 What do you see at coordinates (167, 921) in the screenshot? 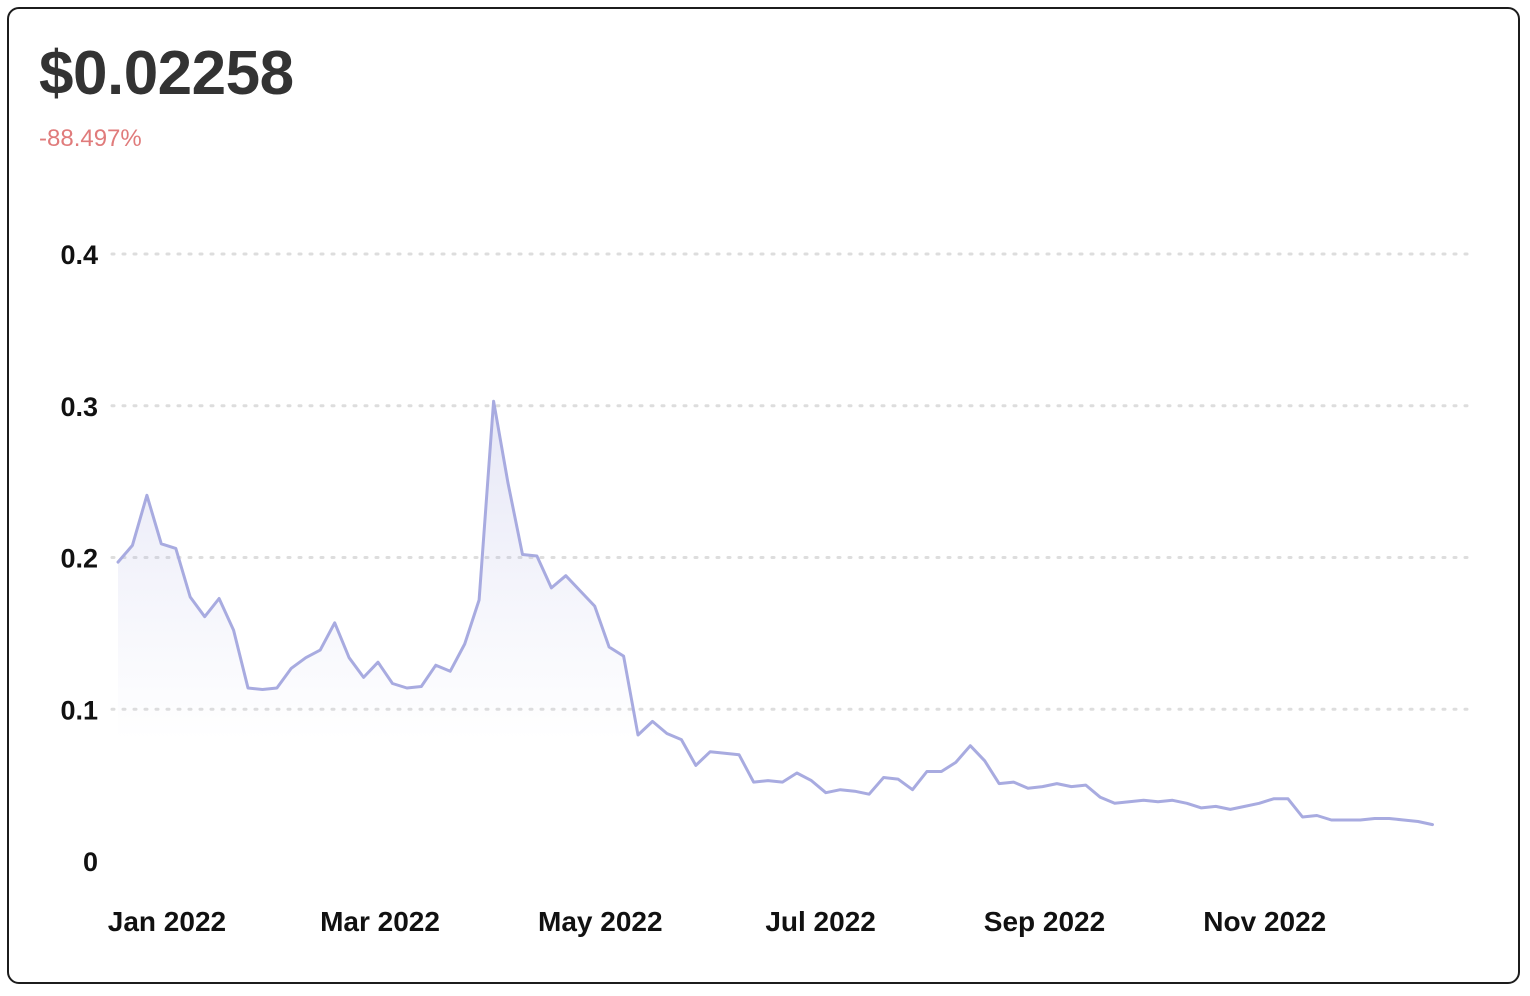
I see `x-tick-label: Jan 2022` at bounding box center [167, 921].